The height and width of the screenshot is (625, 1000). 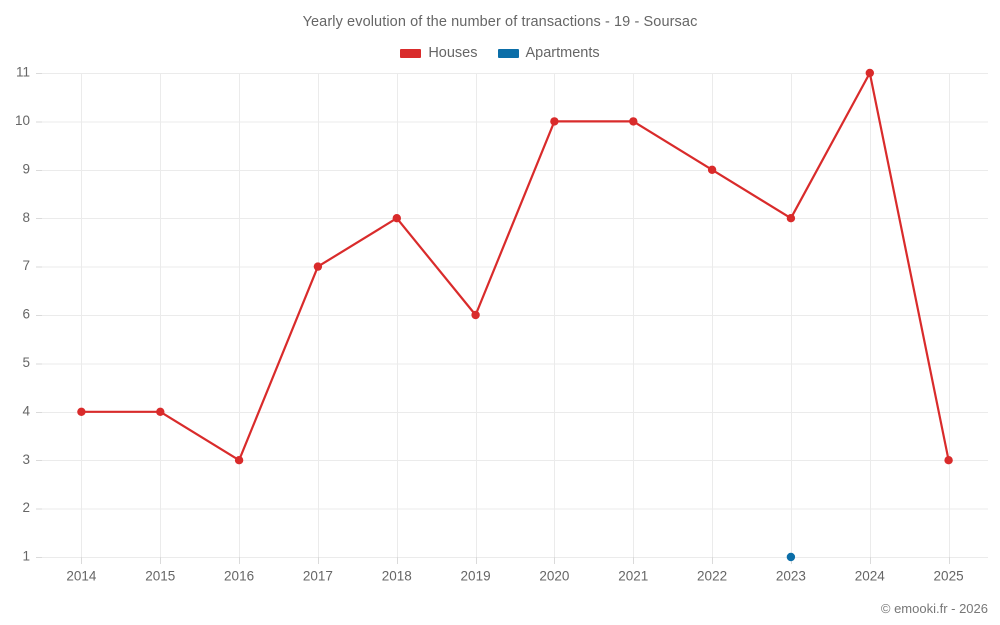 I want to click on y-tick-label: 7, so click(x=26, y=265).